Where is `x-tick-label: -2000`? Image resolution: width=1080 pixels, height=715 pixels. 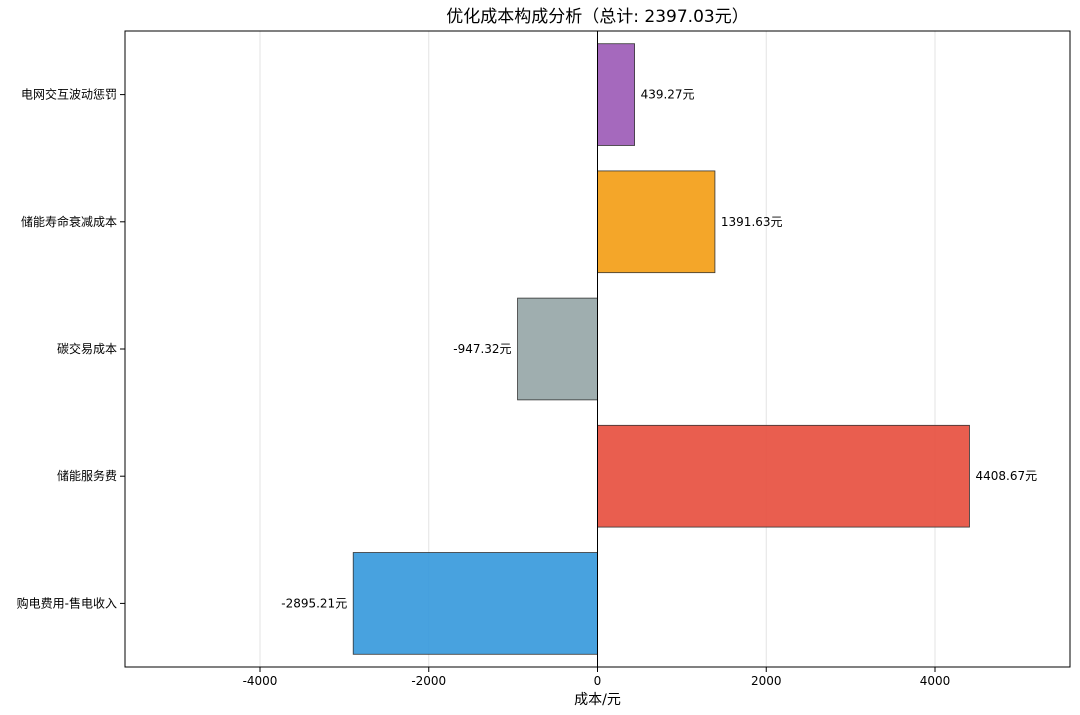
x-tick-label: -2000 is located at coordinates (428, 681).